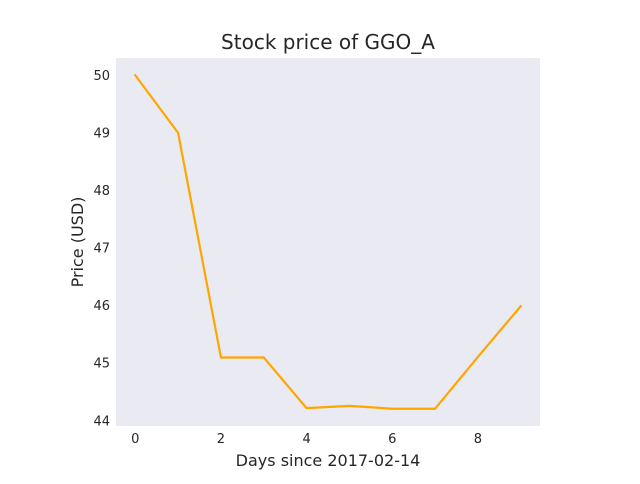 The image size is (640, 484). Describe the element at coordinates (77, 242) in the screenshot. I see `y-axis-label: Price (USD)` at that location.